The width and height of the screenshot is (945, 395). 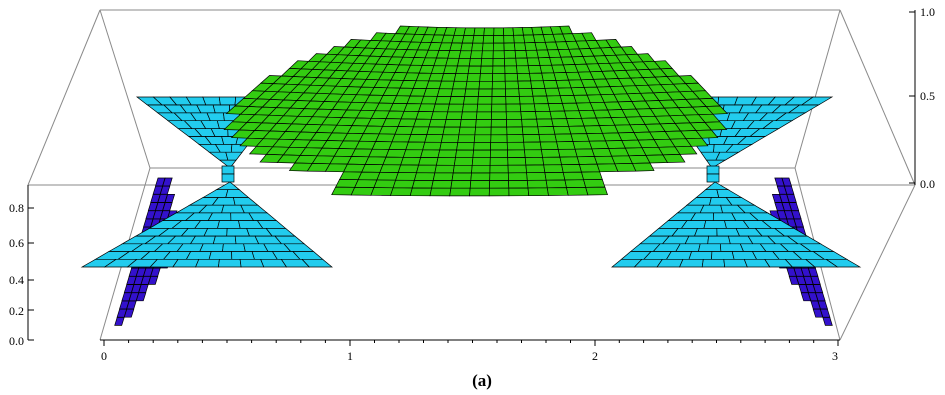 I want to click on x-axis: 0 1 2 3, so click(x=470, y=351).